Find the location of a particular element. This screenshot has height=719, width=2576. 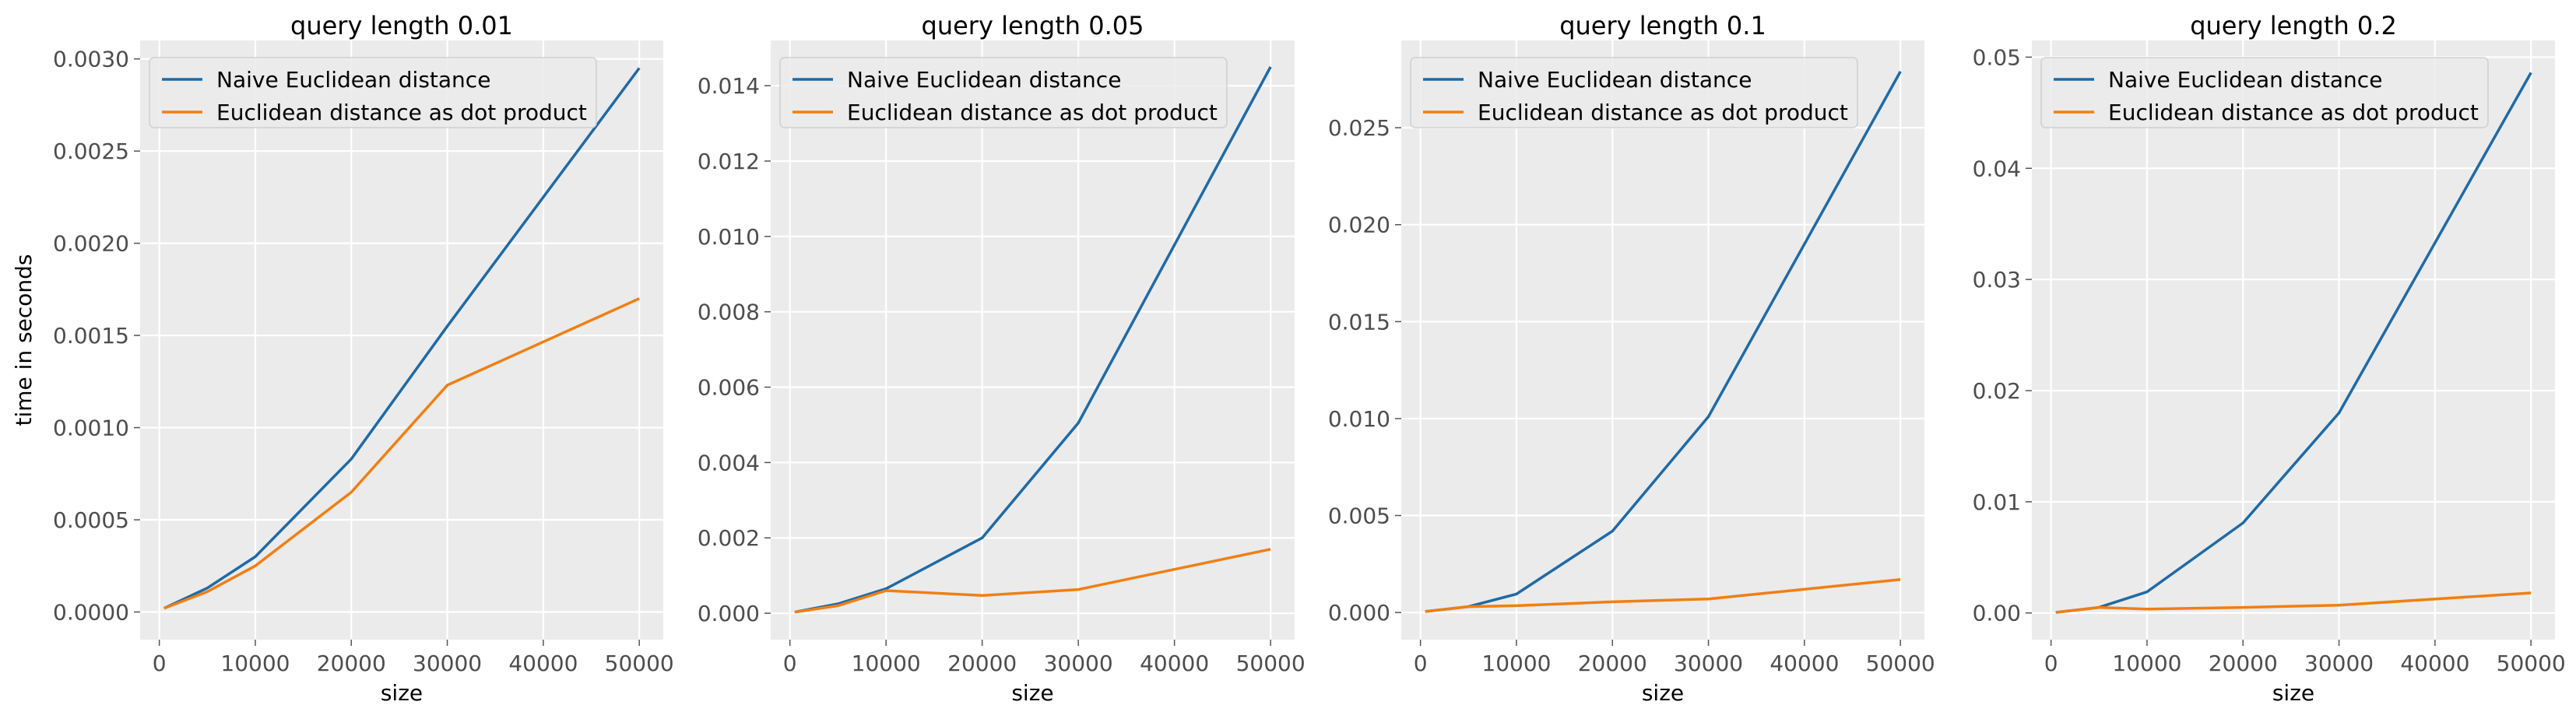

y-tick-label: 0.0010 is located at coordinates (91, 428).